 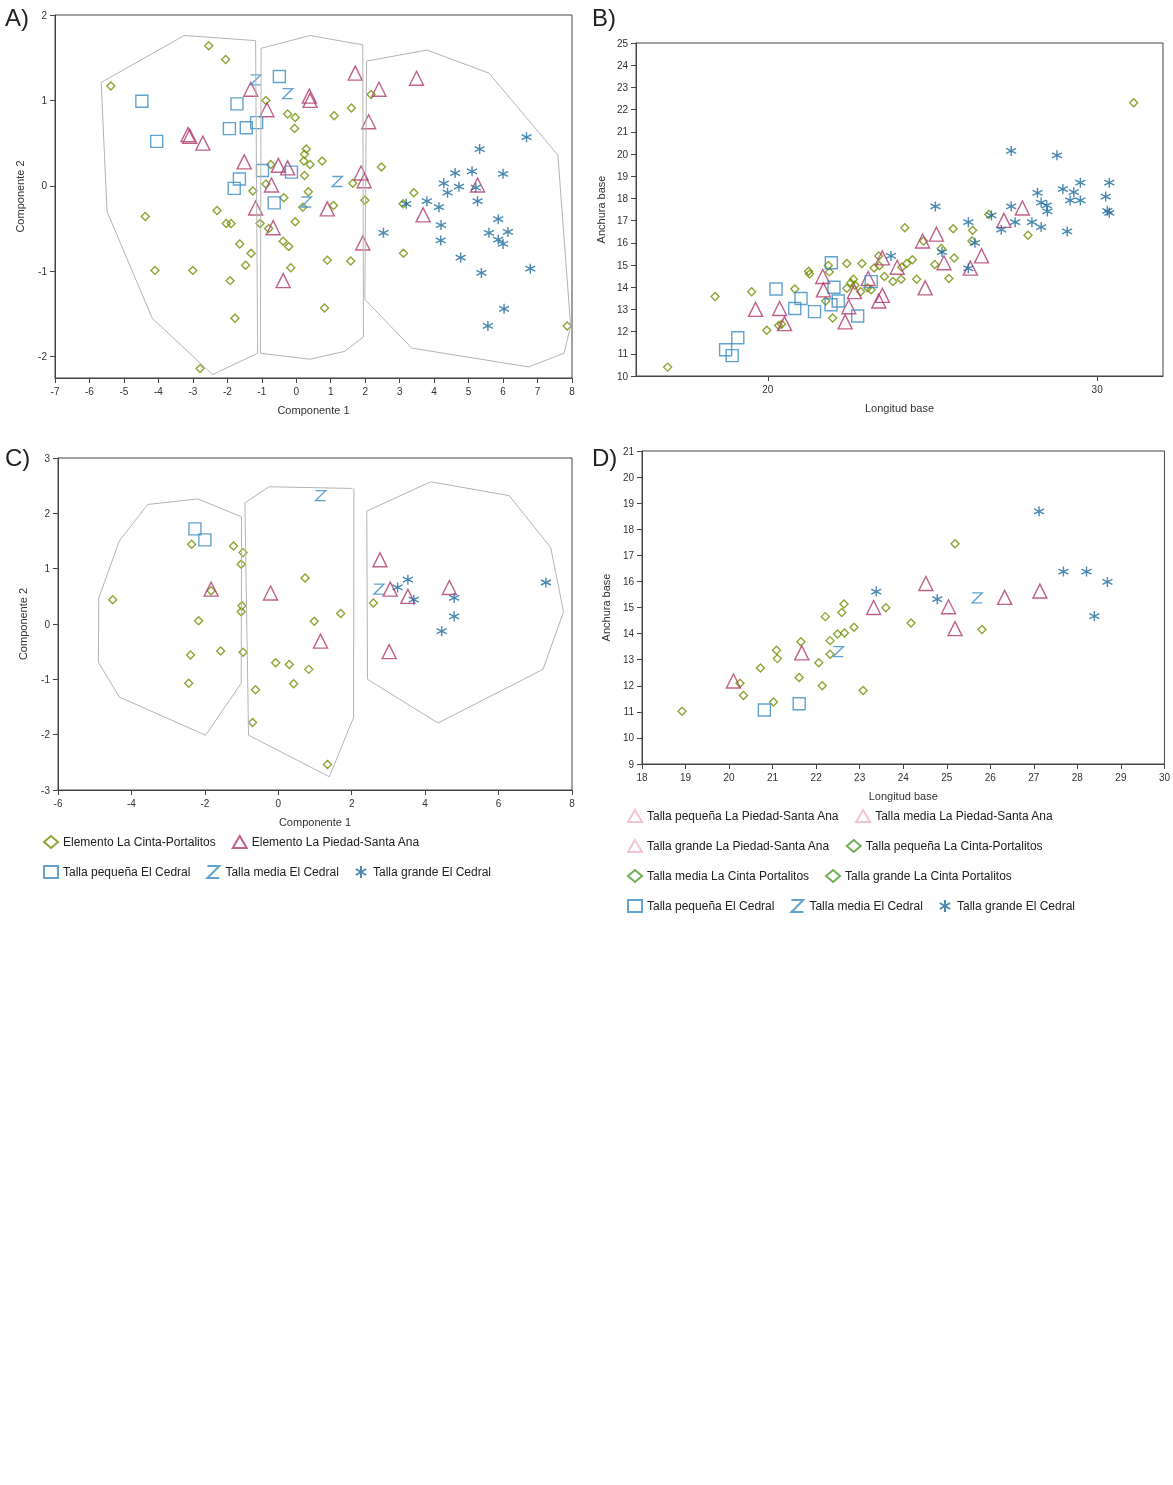 I want to click on x-tick-label: -5, so click(x=124, y=391).